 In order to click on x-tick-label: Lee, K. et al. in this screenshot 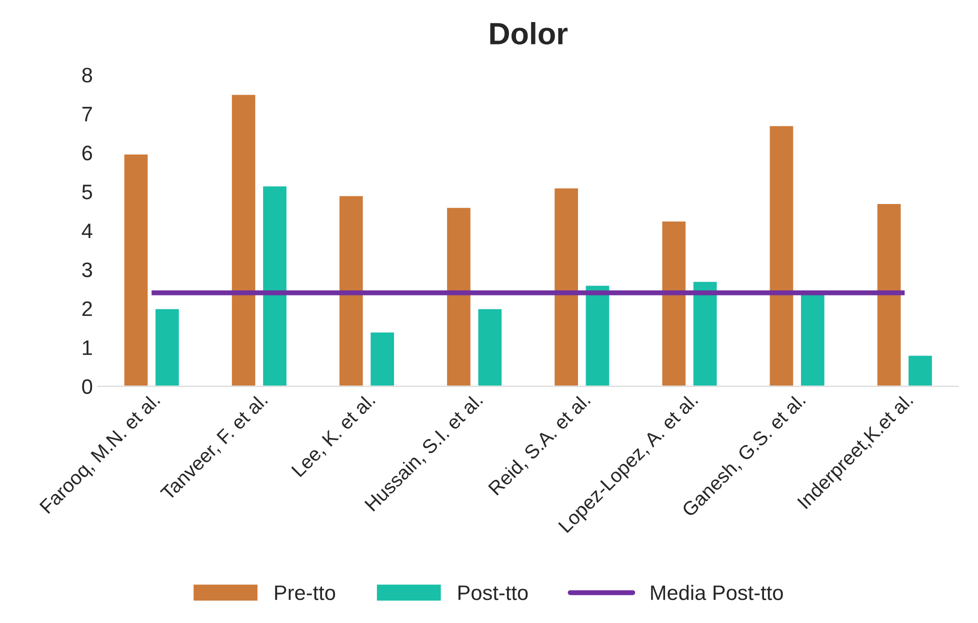, I will do `click(334, 435)`.